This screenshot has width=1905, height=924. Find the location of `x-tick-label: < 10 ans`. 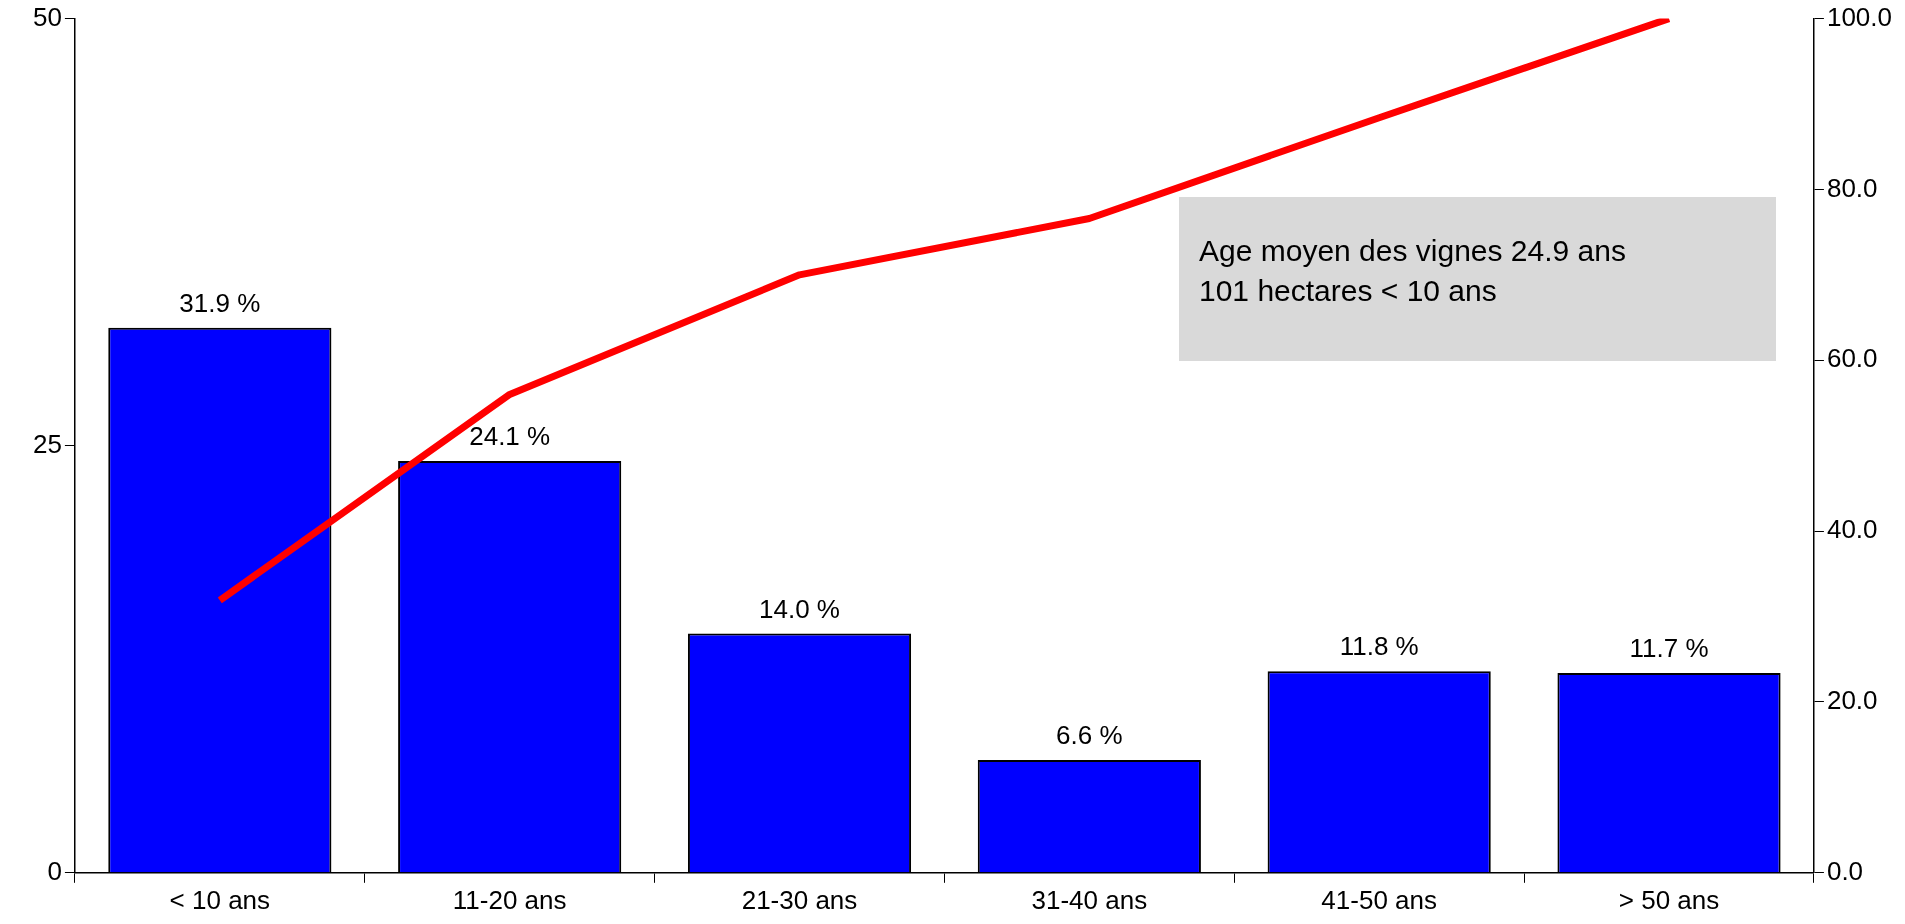

x-tick-label: < 10 ans is located at coordinates (220, 899).